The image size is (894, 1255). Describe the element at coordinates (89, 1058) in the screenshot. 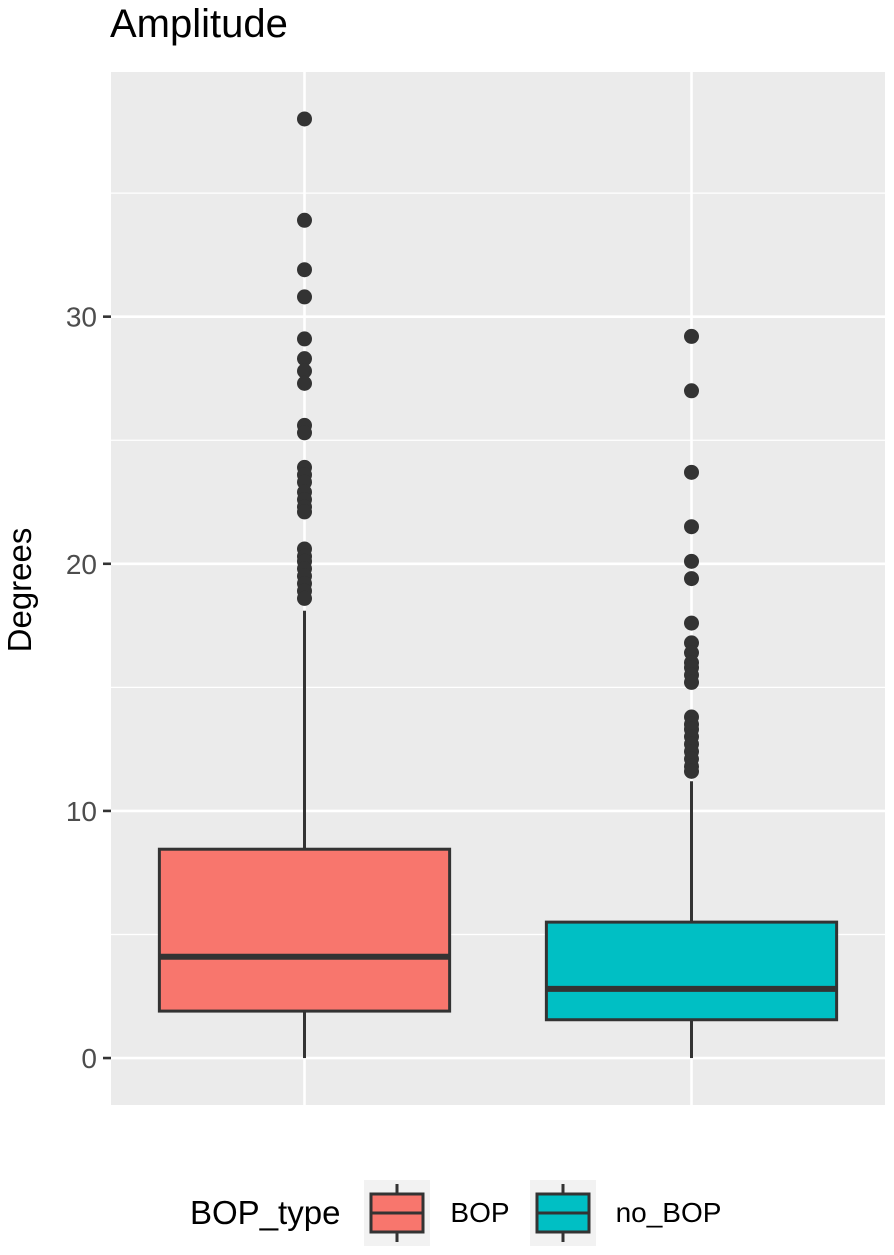

I see `y-tick-label: 0` at that location.